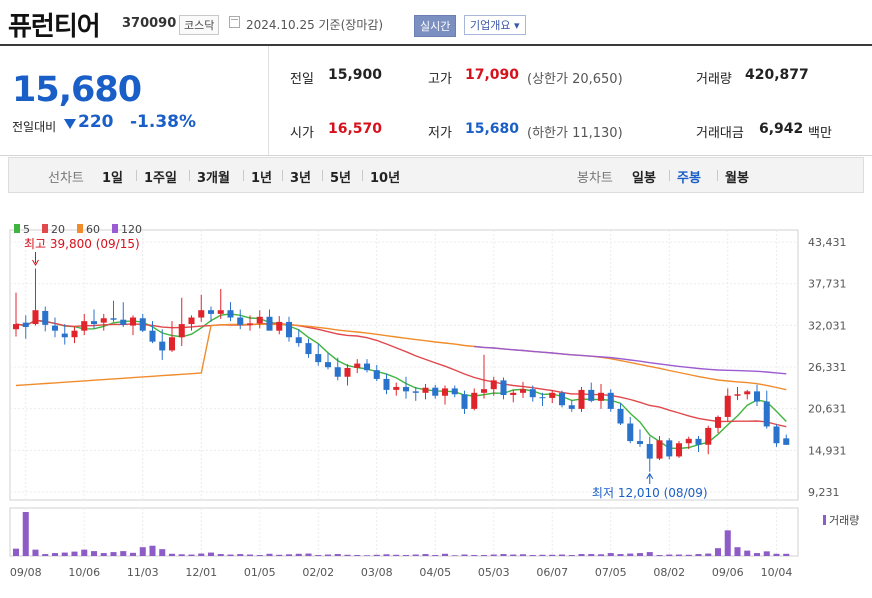  Describe the element at coordinates (650, 493) in the screenshot. I see `low-annotation: 최저 12,010 (08/09)` at that location.